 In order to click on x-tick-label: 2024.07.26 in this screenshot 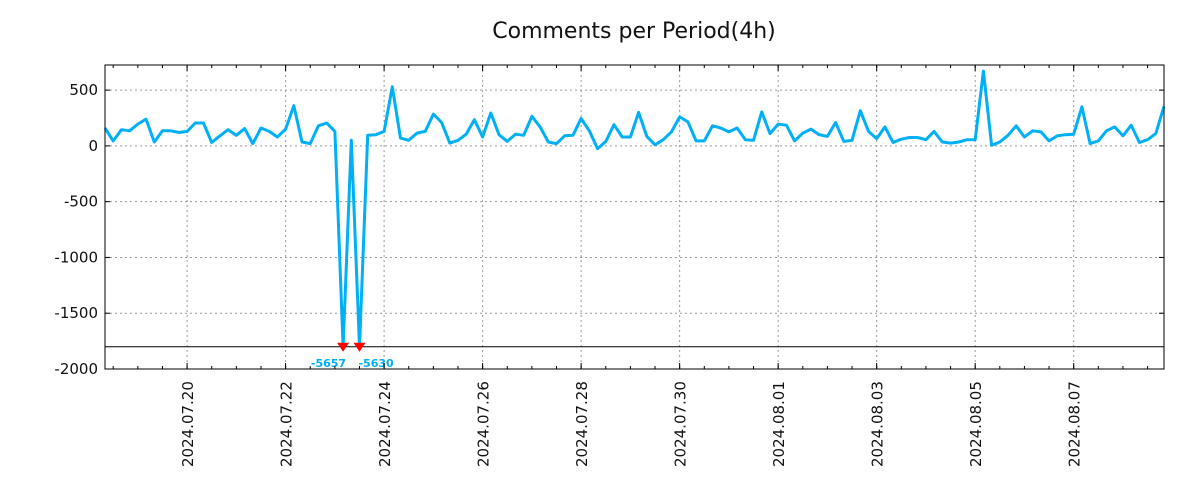, I will do `click(484, 424)`.